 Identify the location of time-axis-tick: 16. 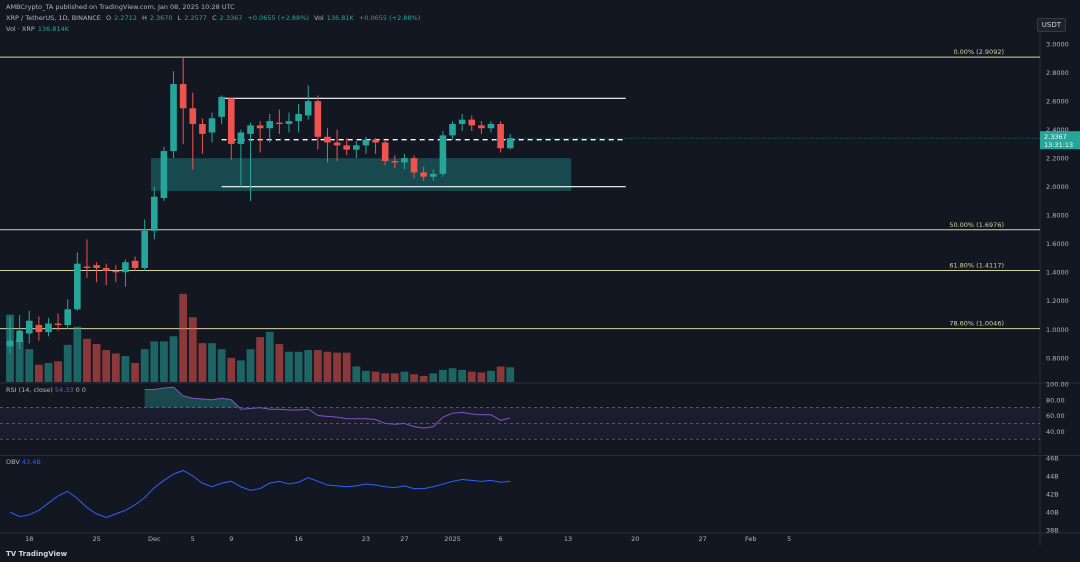
(298, 539).